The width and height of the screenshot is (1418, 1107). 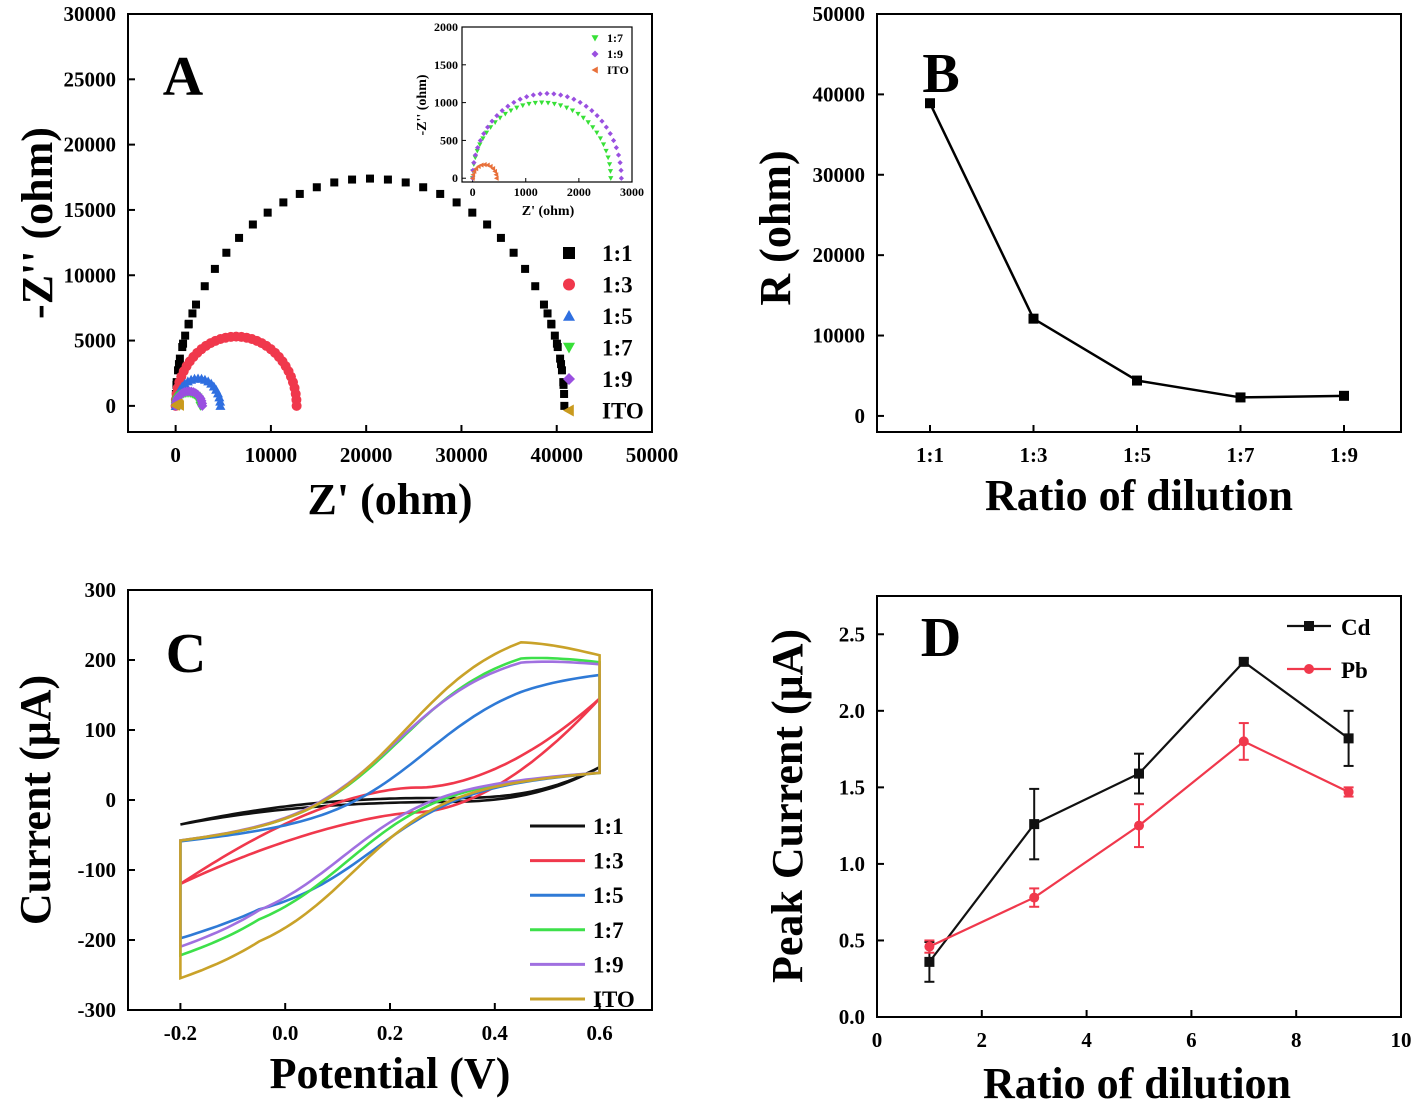 What do you see at coordinates (35, 800) in the screenshot?
I see `y-axis-label: Current (μA)` at bounding box center [35, 800].